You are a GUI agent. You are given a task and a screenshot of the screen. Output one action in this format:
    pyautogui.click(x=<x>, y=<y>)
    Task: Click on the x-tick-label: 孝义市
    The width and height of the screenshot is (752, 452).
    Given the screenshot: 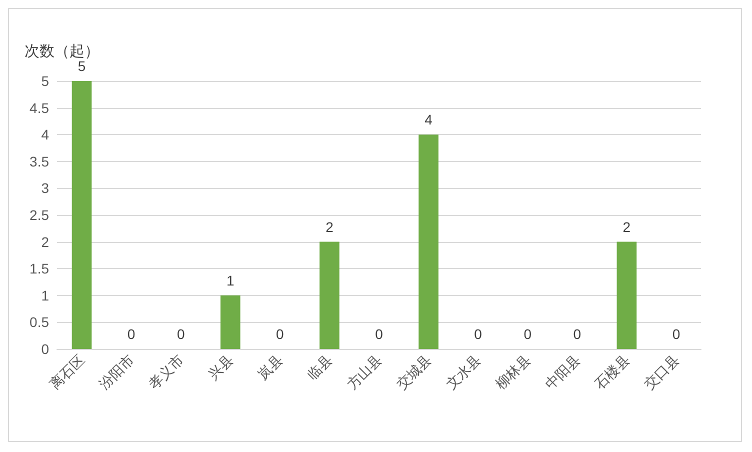 What is the action you would take?
    pyautogui.click(x=166, y=371)
    